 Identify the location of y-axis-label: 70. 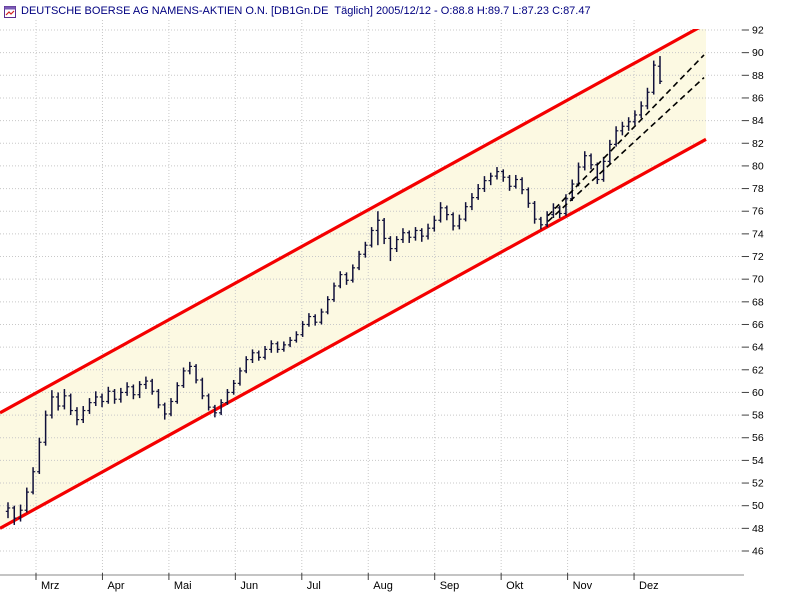
(758, 280).